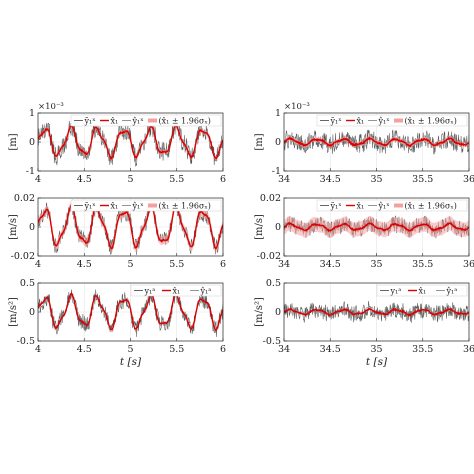 This screenshot has width=474, height=474. Describe the element at coordinates (276, 171) in the screenshot. I see `ytick-label-p01-0: -1` at that location.